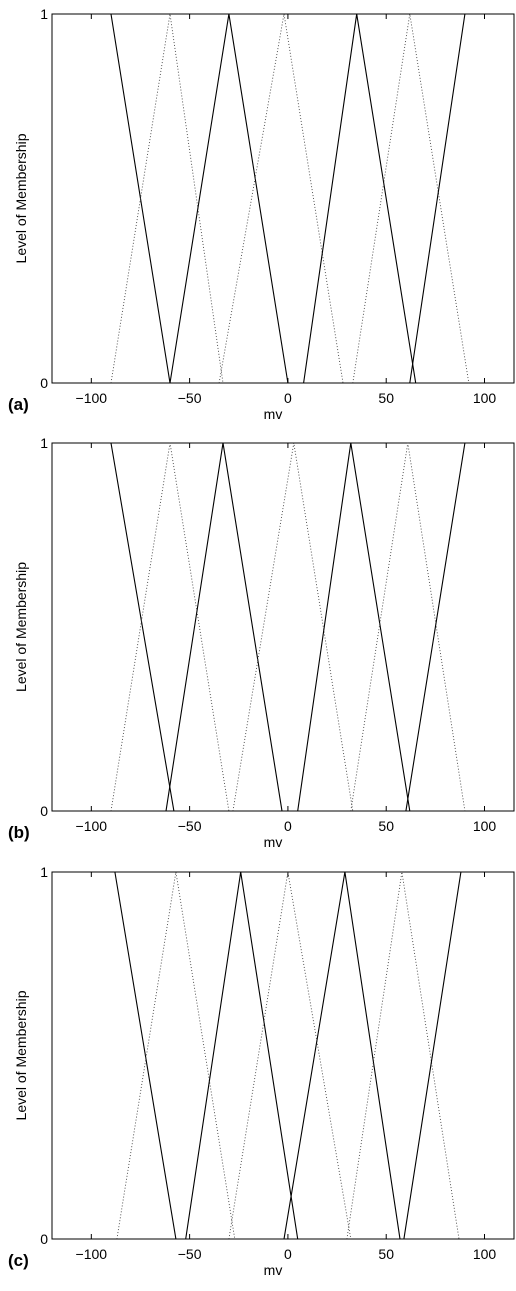  Describe the element at coordinates (19, 832) in the screenshot. I see `panel-label: (b)` at that location.